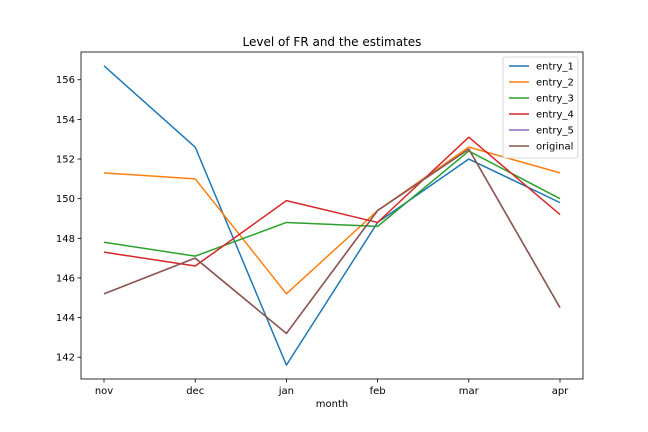 The height and width of the screenshot is (432, 648). Describe the element at coordinates (65, 120) in the screenshot. I see `y-tick-label: 154` at that location.